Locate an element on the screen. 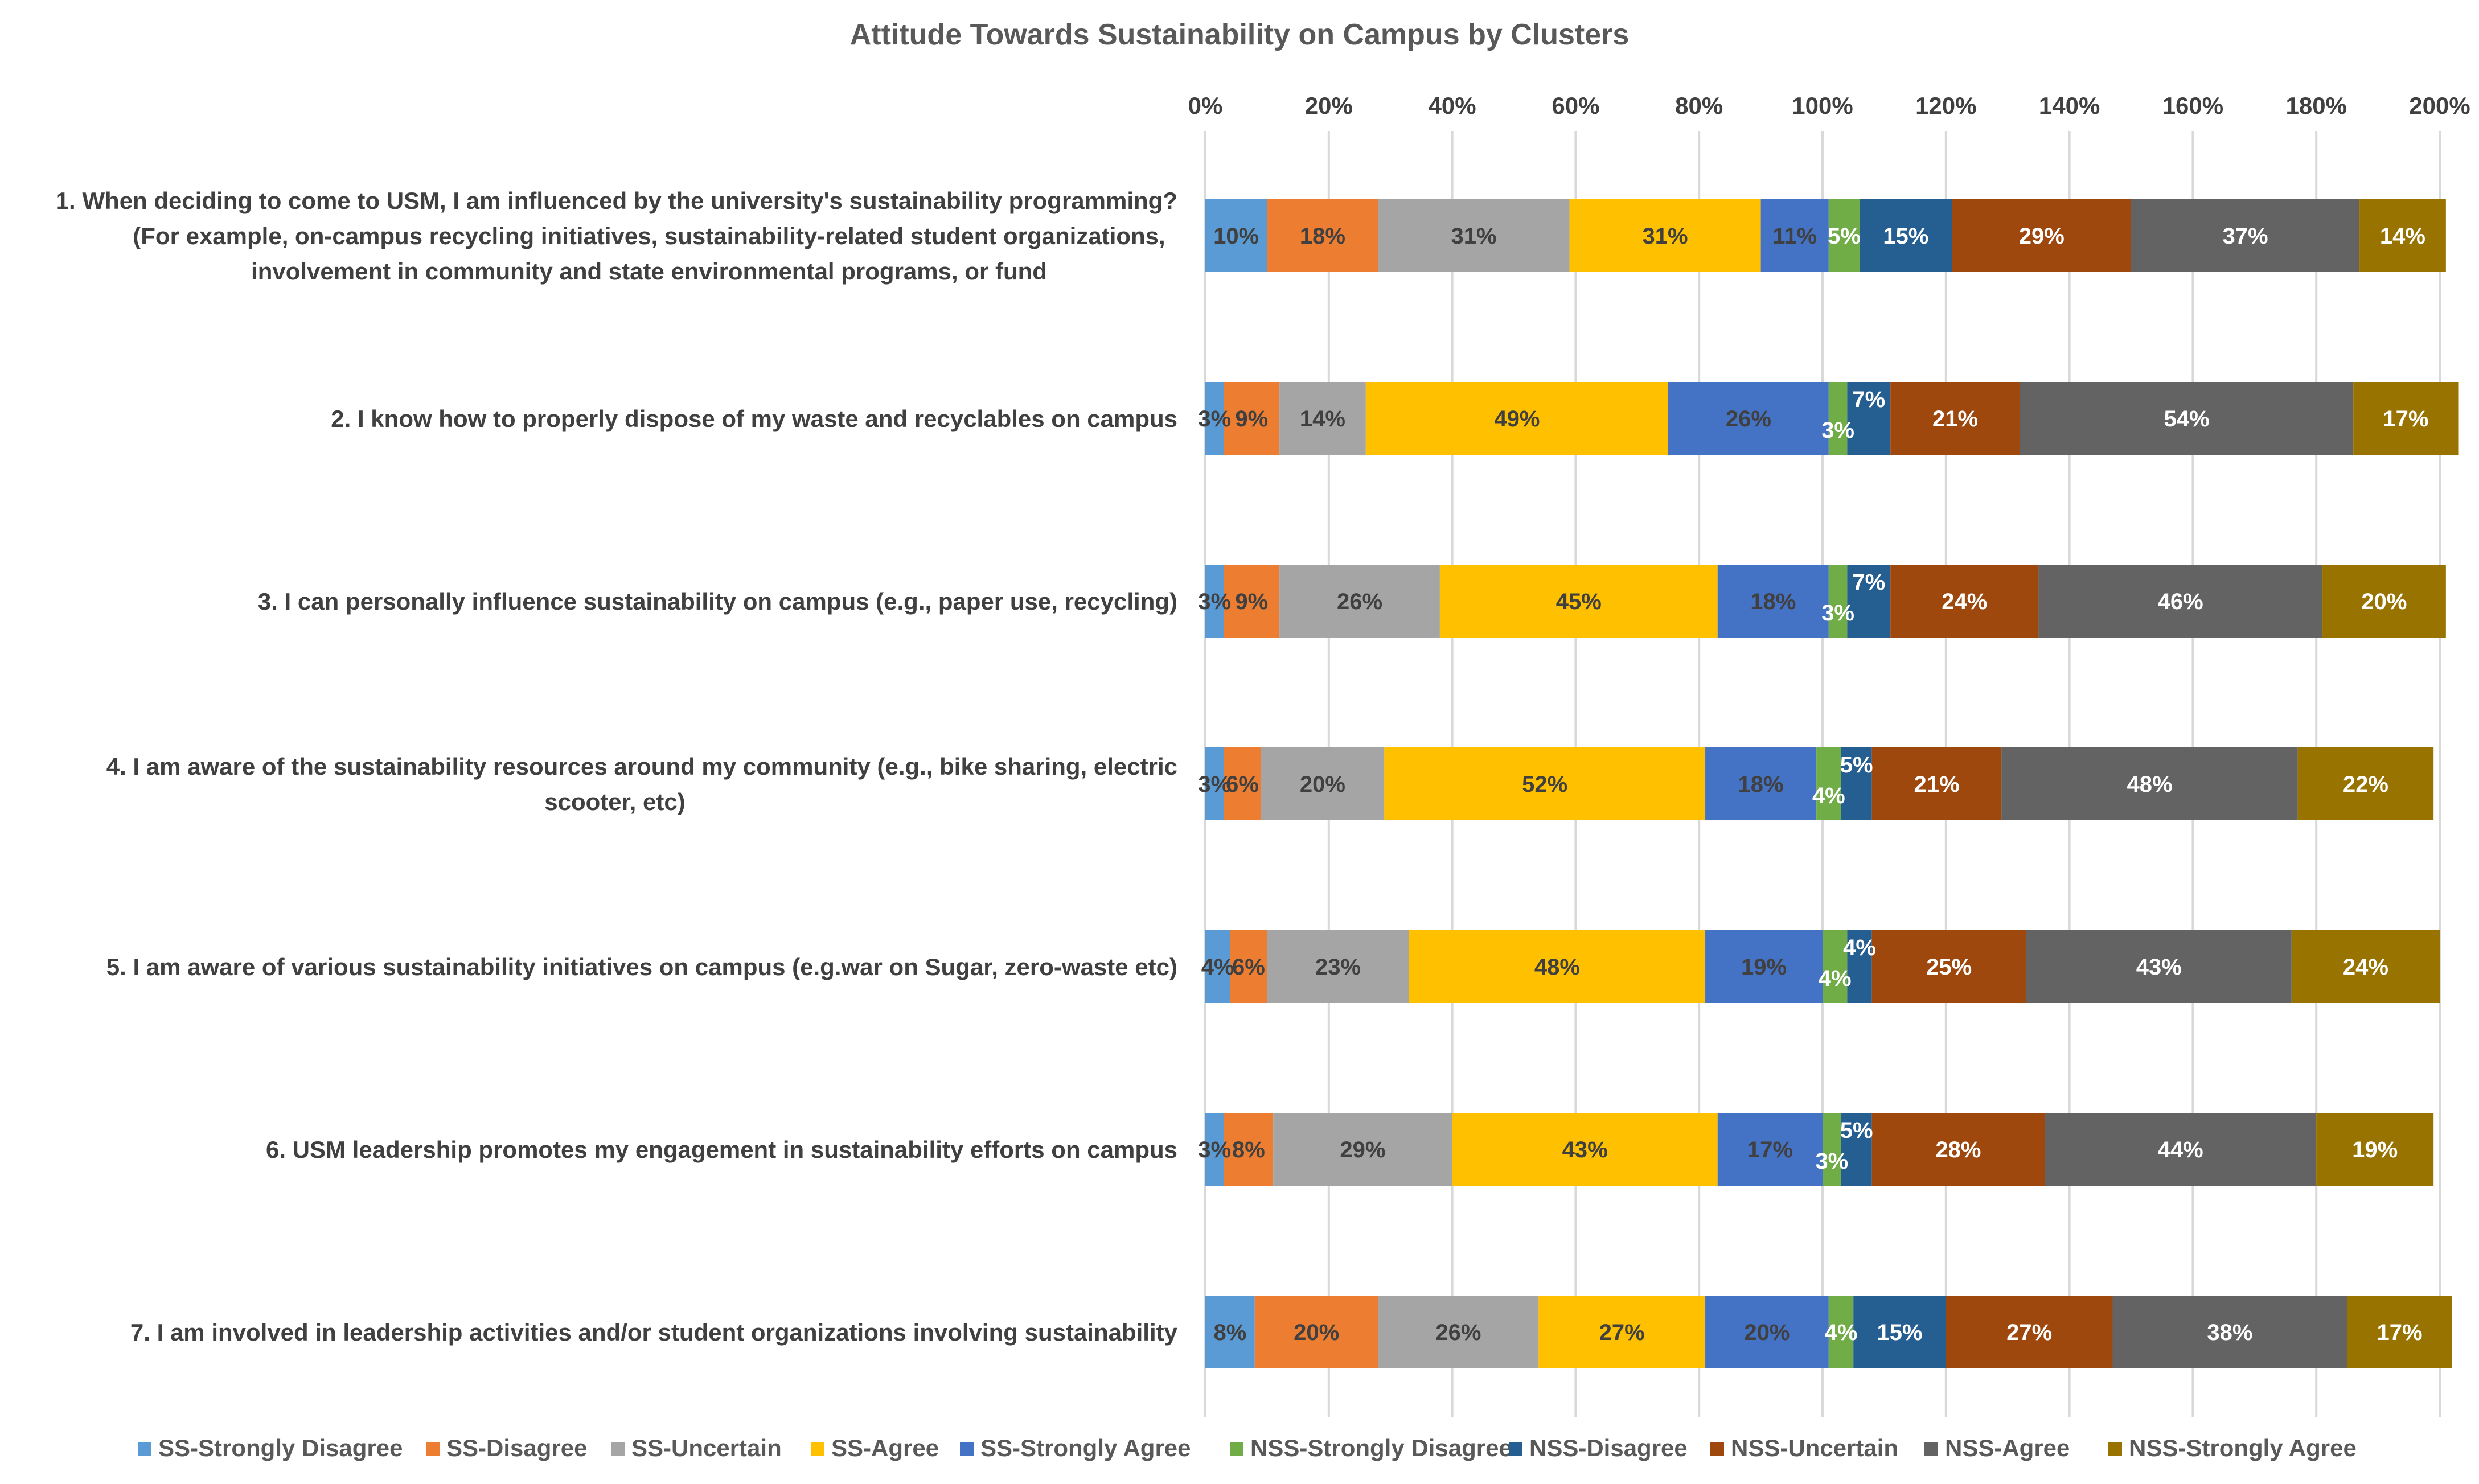  x-tick-label: 200% is located at coordinates (2439, 105).